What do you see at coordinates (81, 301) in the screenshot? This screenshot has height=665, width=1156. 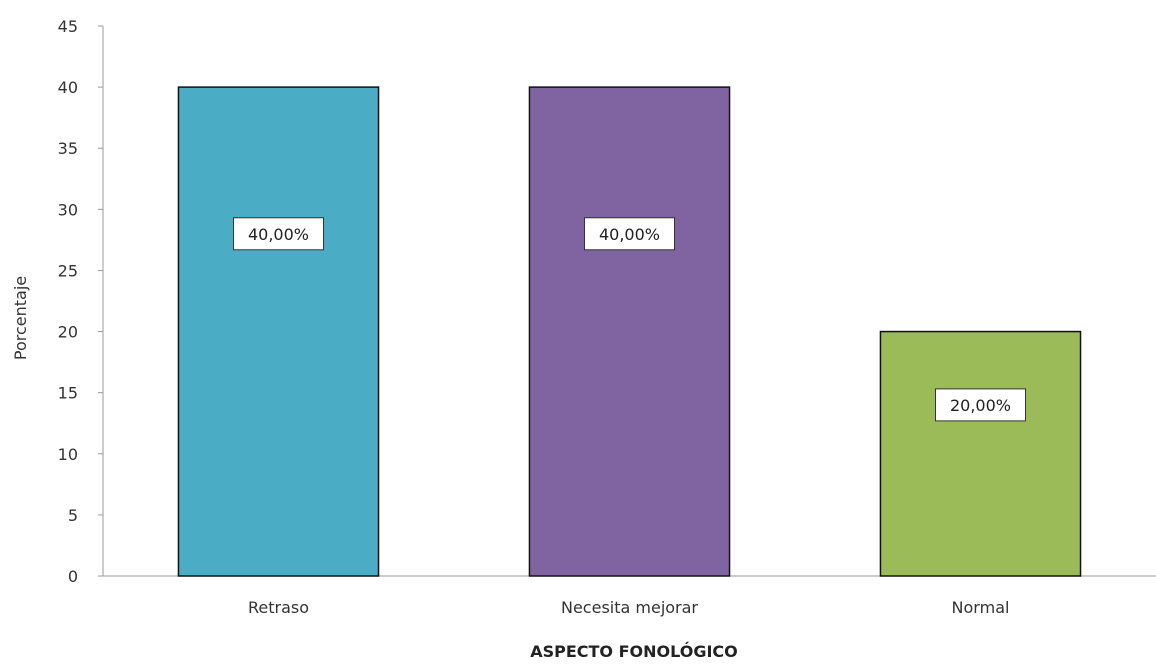 I see `y-axis: 0 5 10 15 20 25 30 35 40 45` at bounding box center [81, 301].